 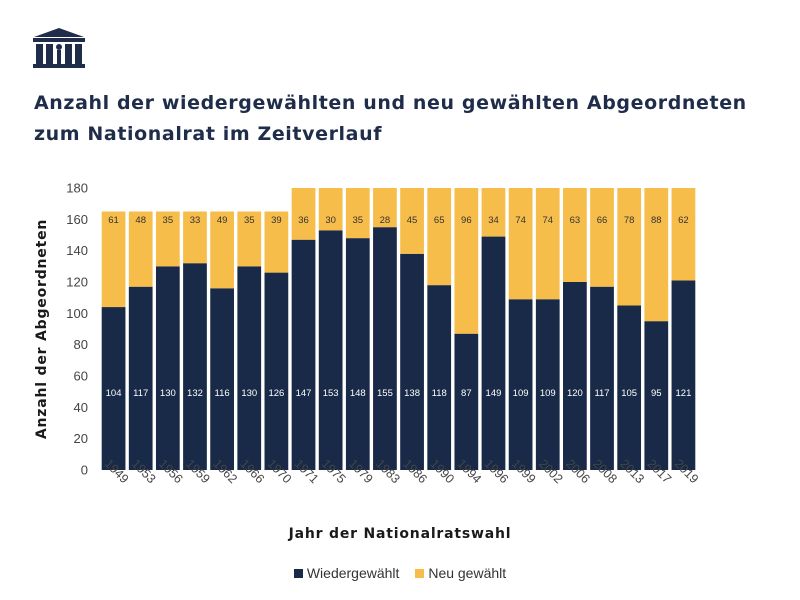 I want to click on data-label-wiedergewaehlt: 118, so click(x=439, y=393).